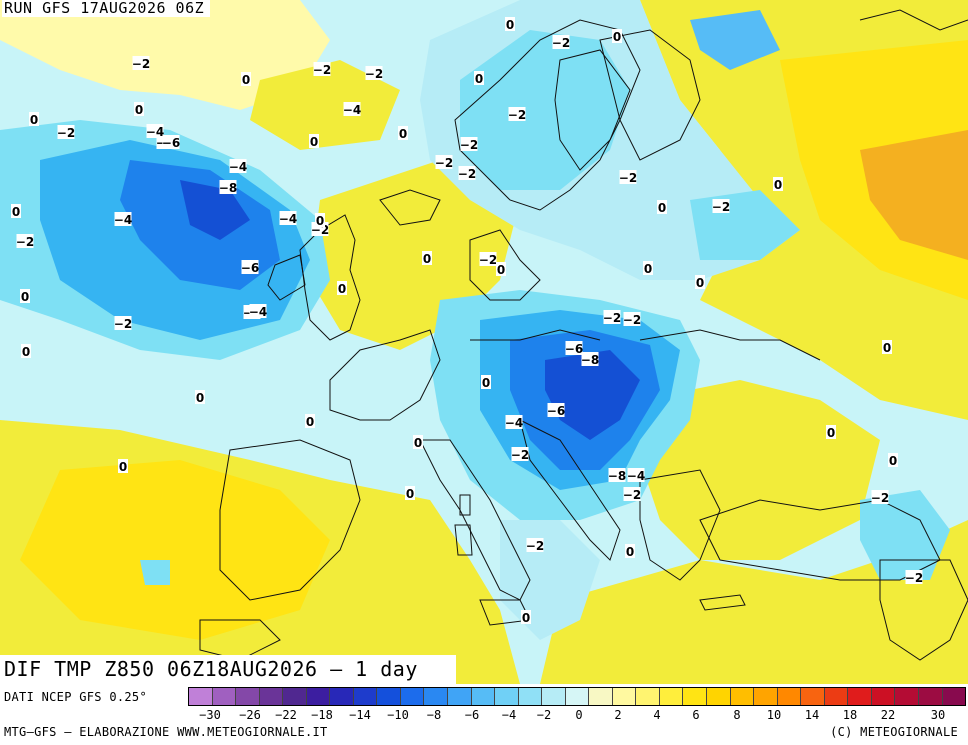 Image resolution: width=968 pixels, height=745 pixels. What do you see at coordinates (894, 732) in the screenshot?
I see `copyright-label: (C) METEOGIORNALE` at bounding box center [894, 732].